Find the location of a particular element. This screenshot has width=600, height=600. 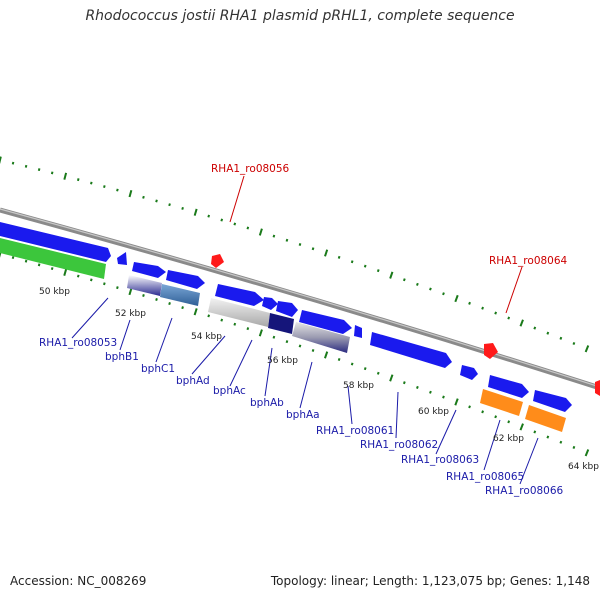

gene-label: bphAb is located at coordinates (267, 403).